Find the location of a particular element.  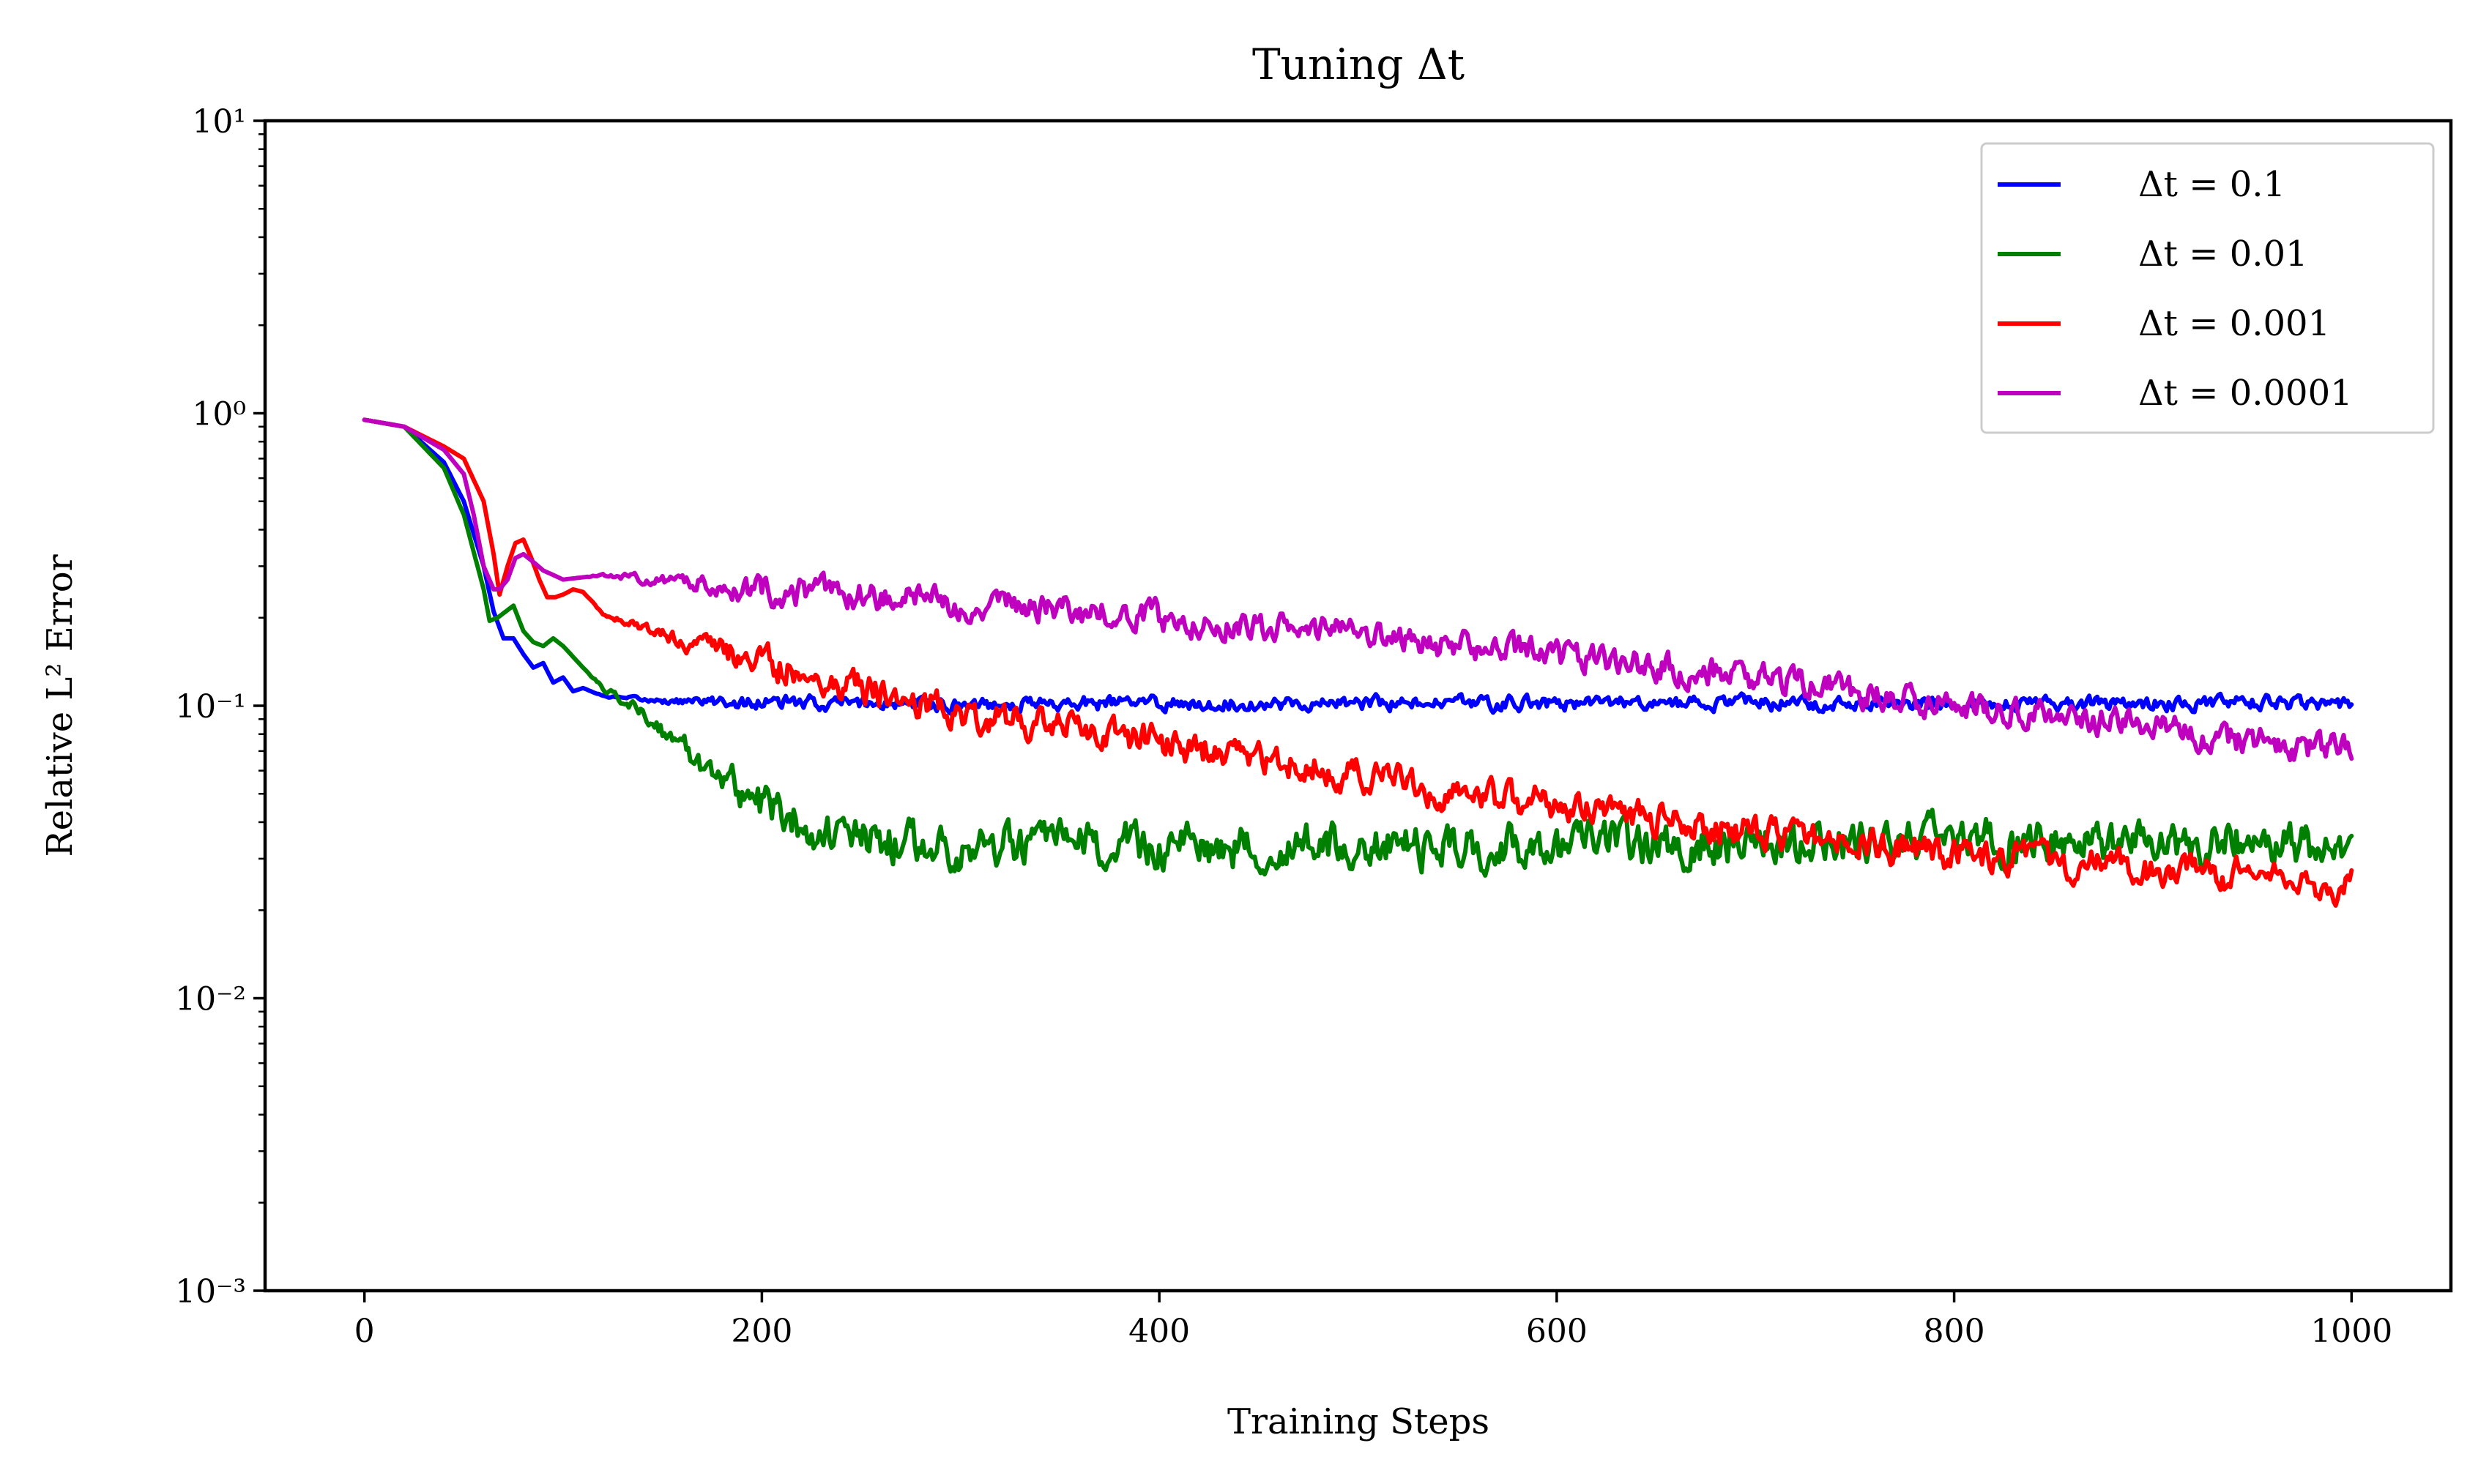

x-tick-label: 800 is located at coordinates (1954, 1331).